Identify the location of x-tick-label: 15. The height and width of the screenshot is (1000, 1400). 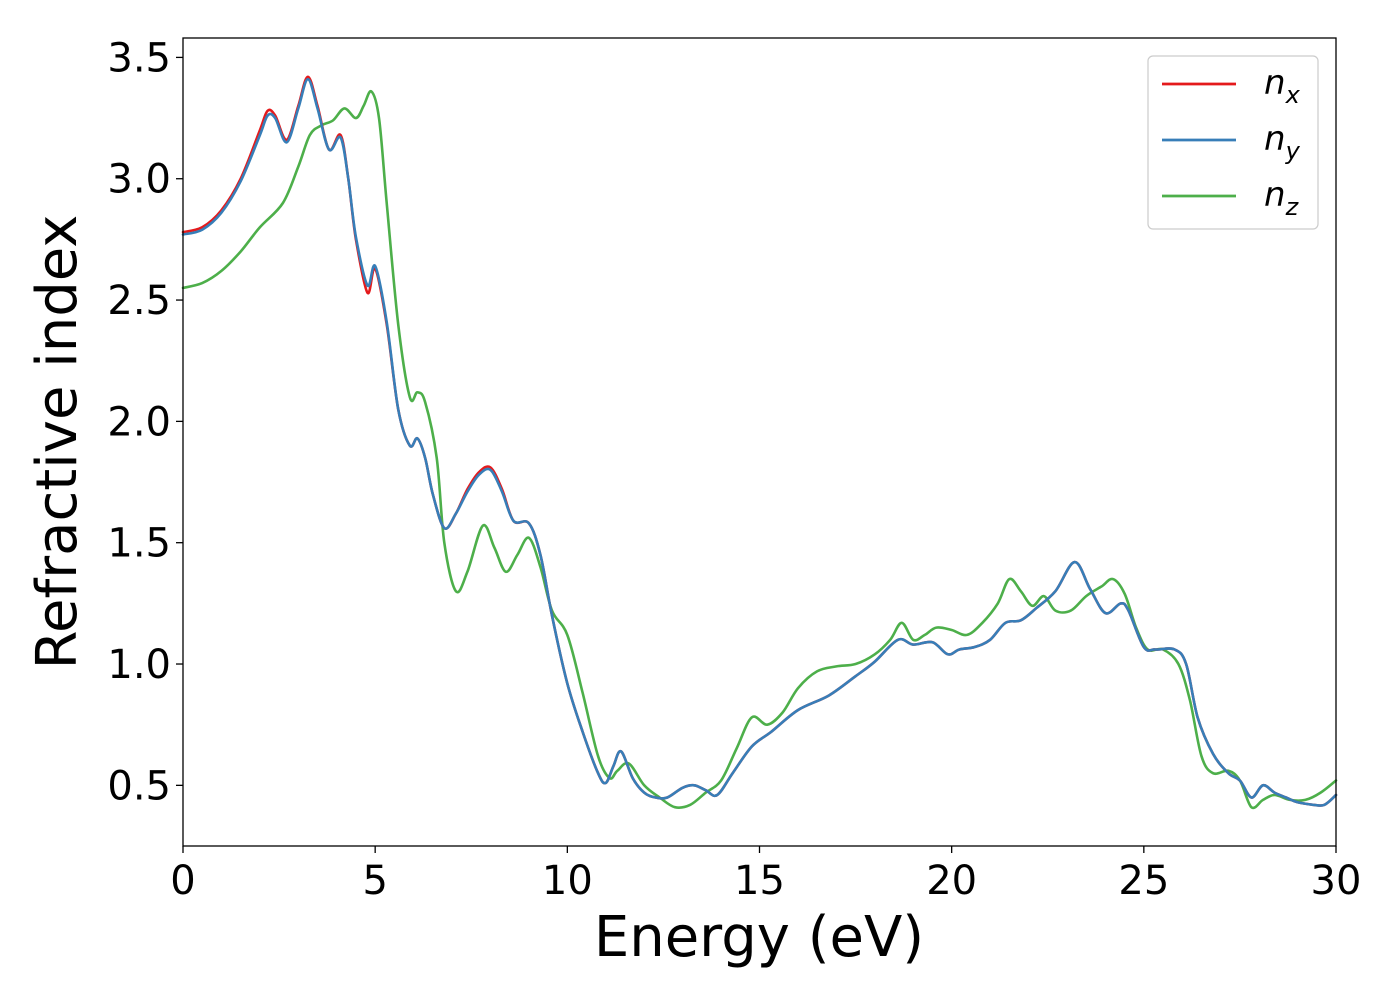
(759, 881).